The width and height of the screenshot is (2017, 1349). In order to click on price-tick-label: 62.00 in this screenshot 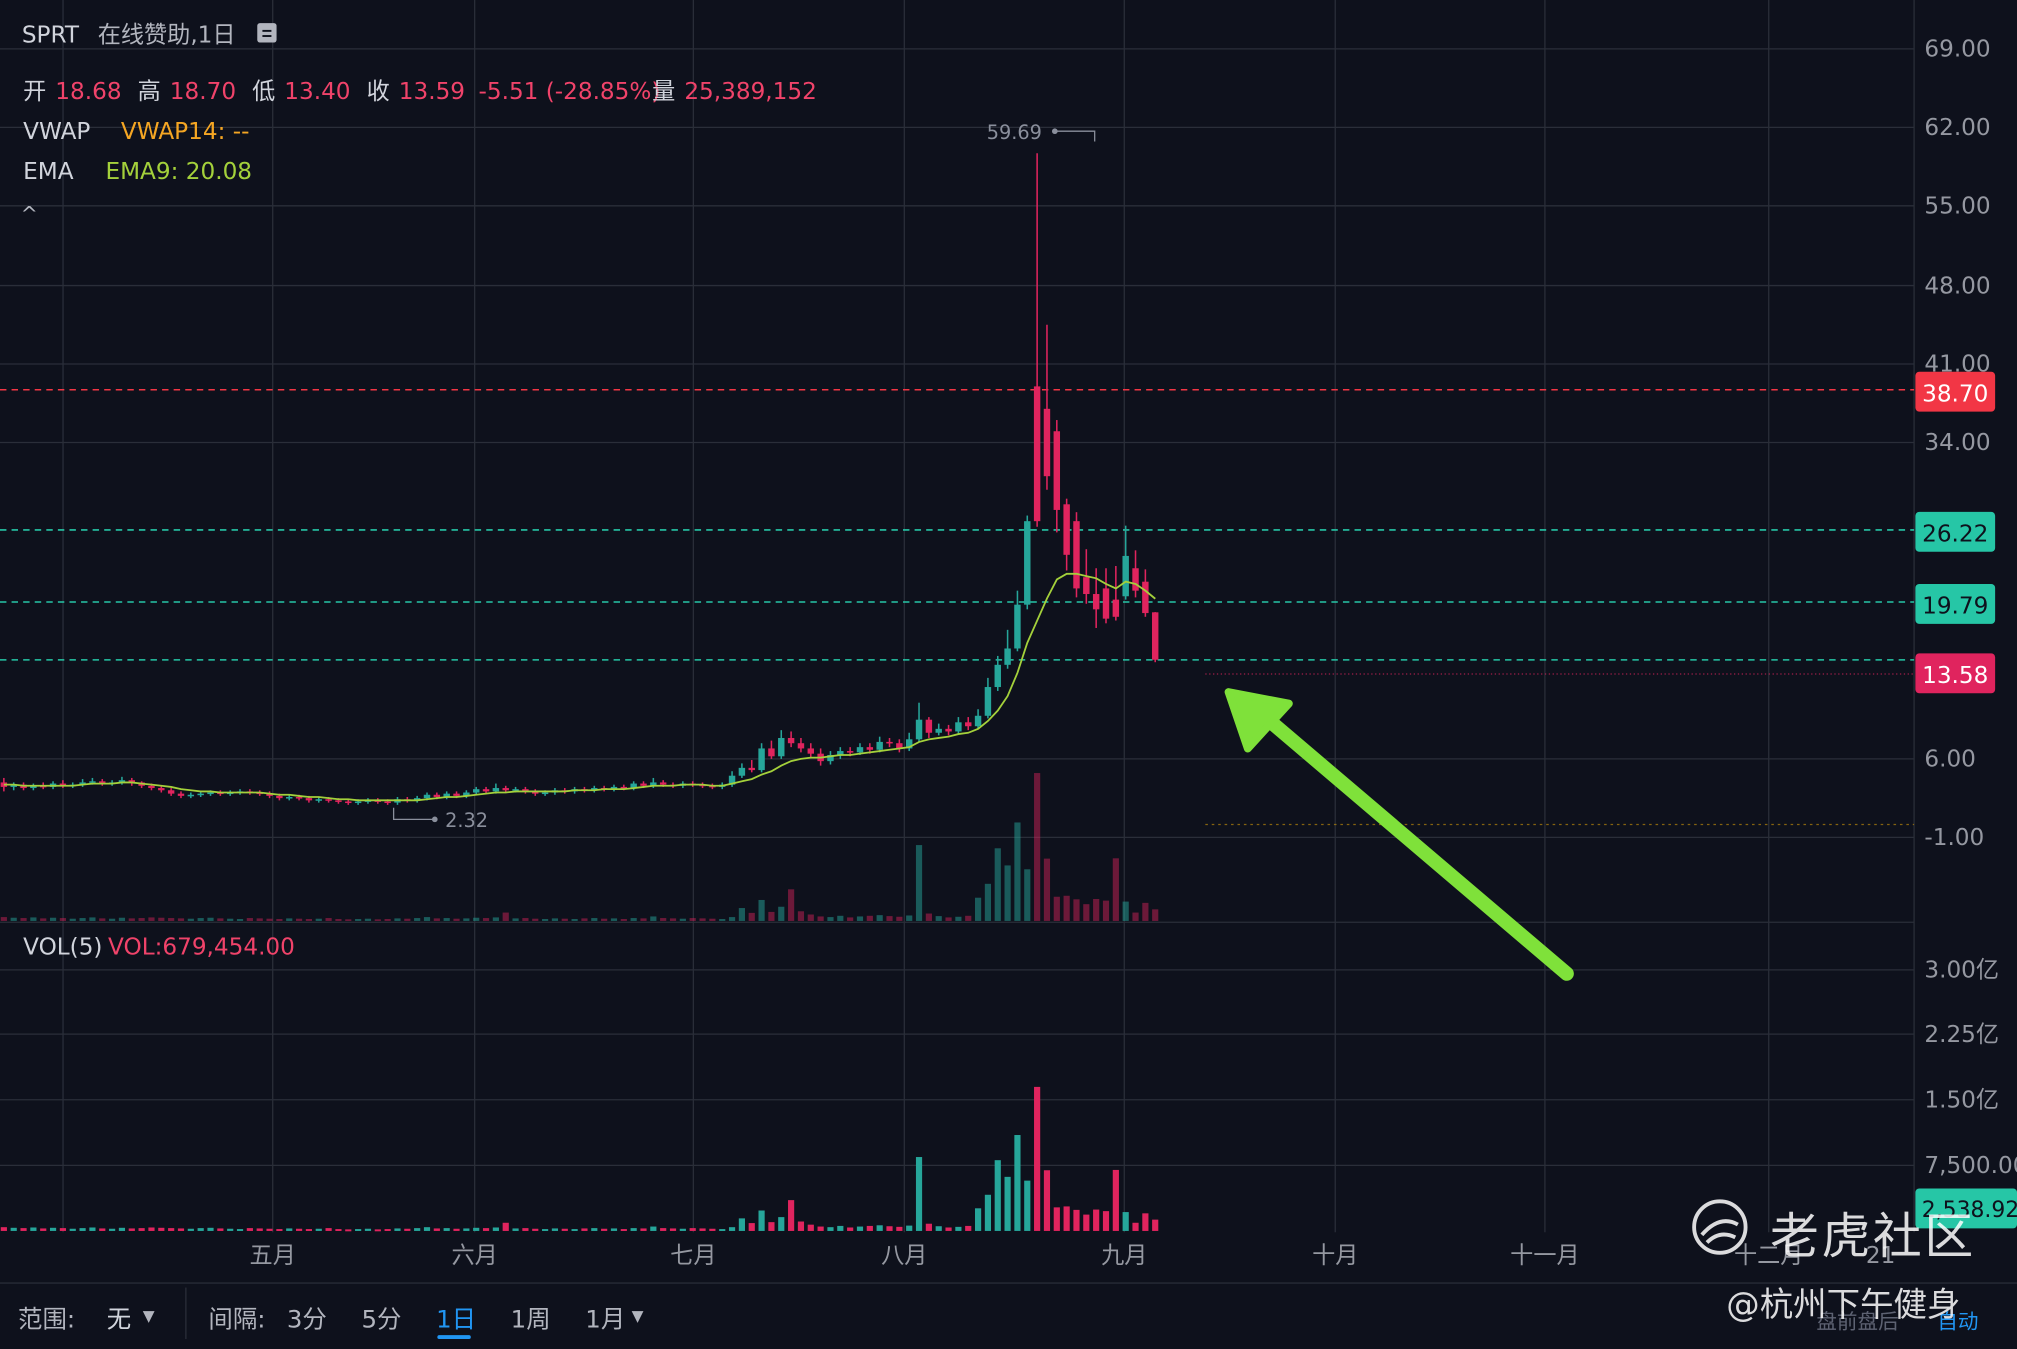, I will do `click(1957, 128)`.